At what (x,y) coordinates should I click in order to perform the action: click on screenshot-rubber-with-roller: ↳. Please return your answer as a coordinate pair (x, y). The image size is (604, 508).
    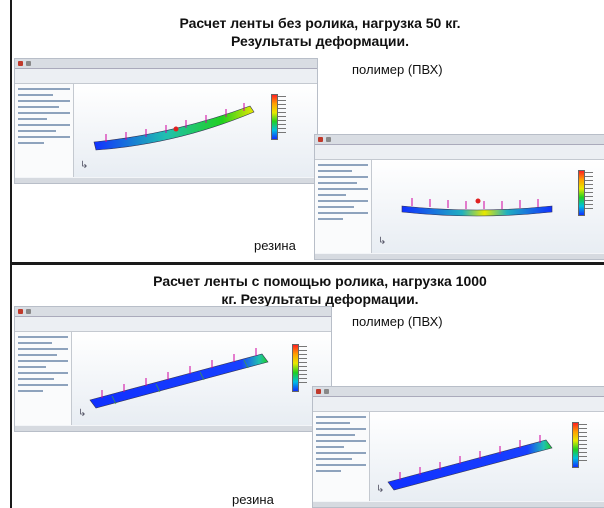
    Looking at the image, I should click on (458, 447).